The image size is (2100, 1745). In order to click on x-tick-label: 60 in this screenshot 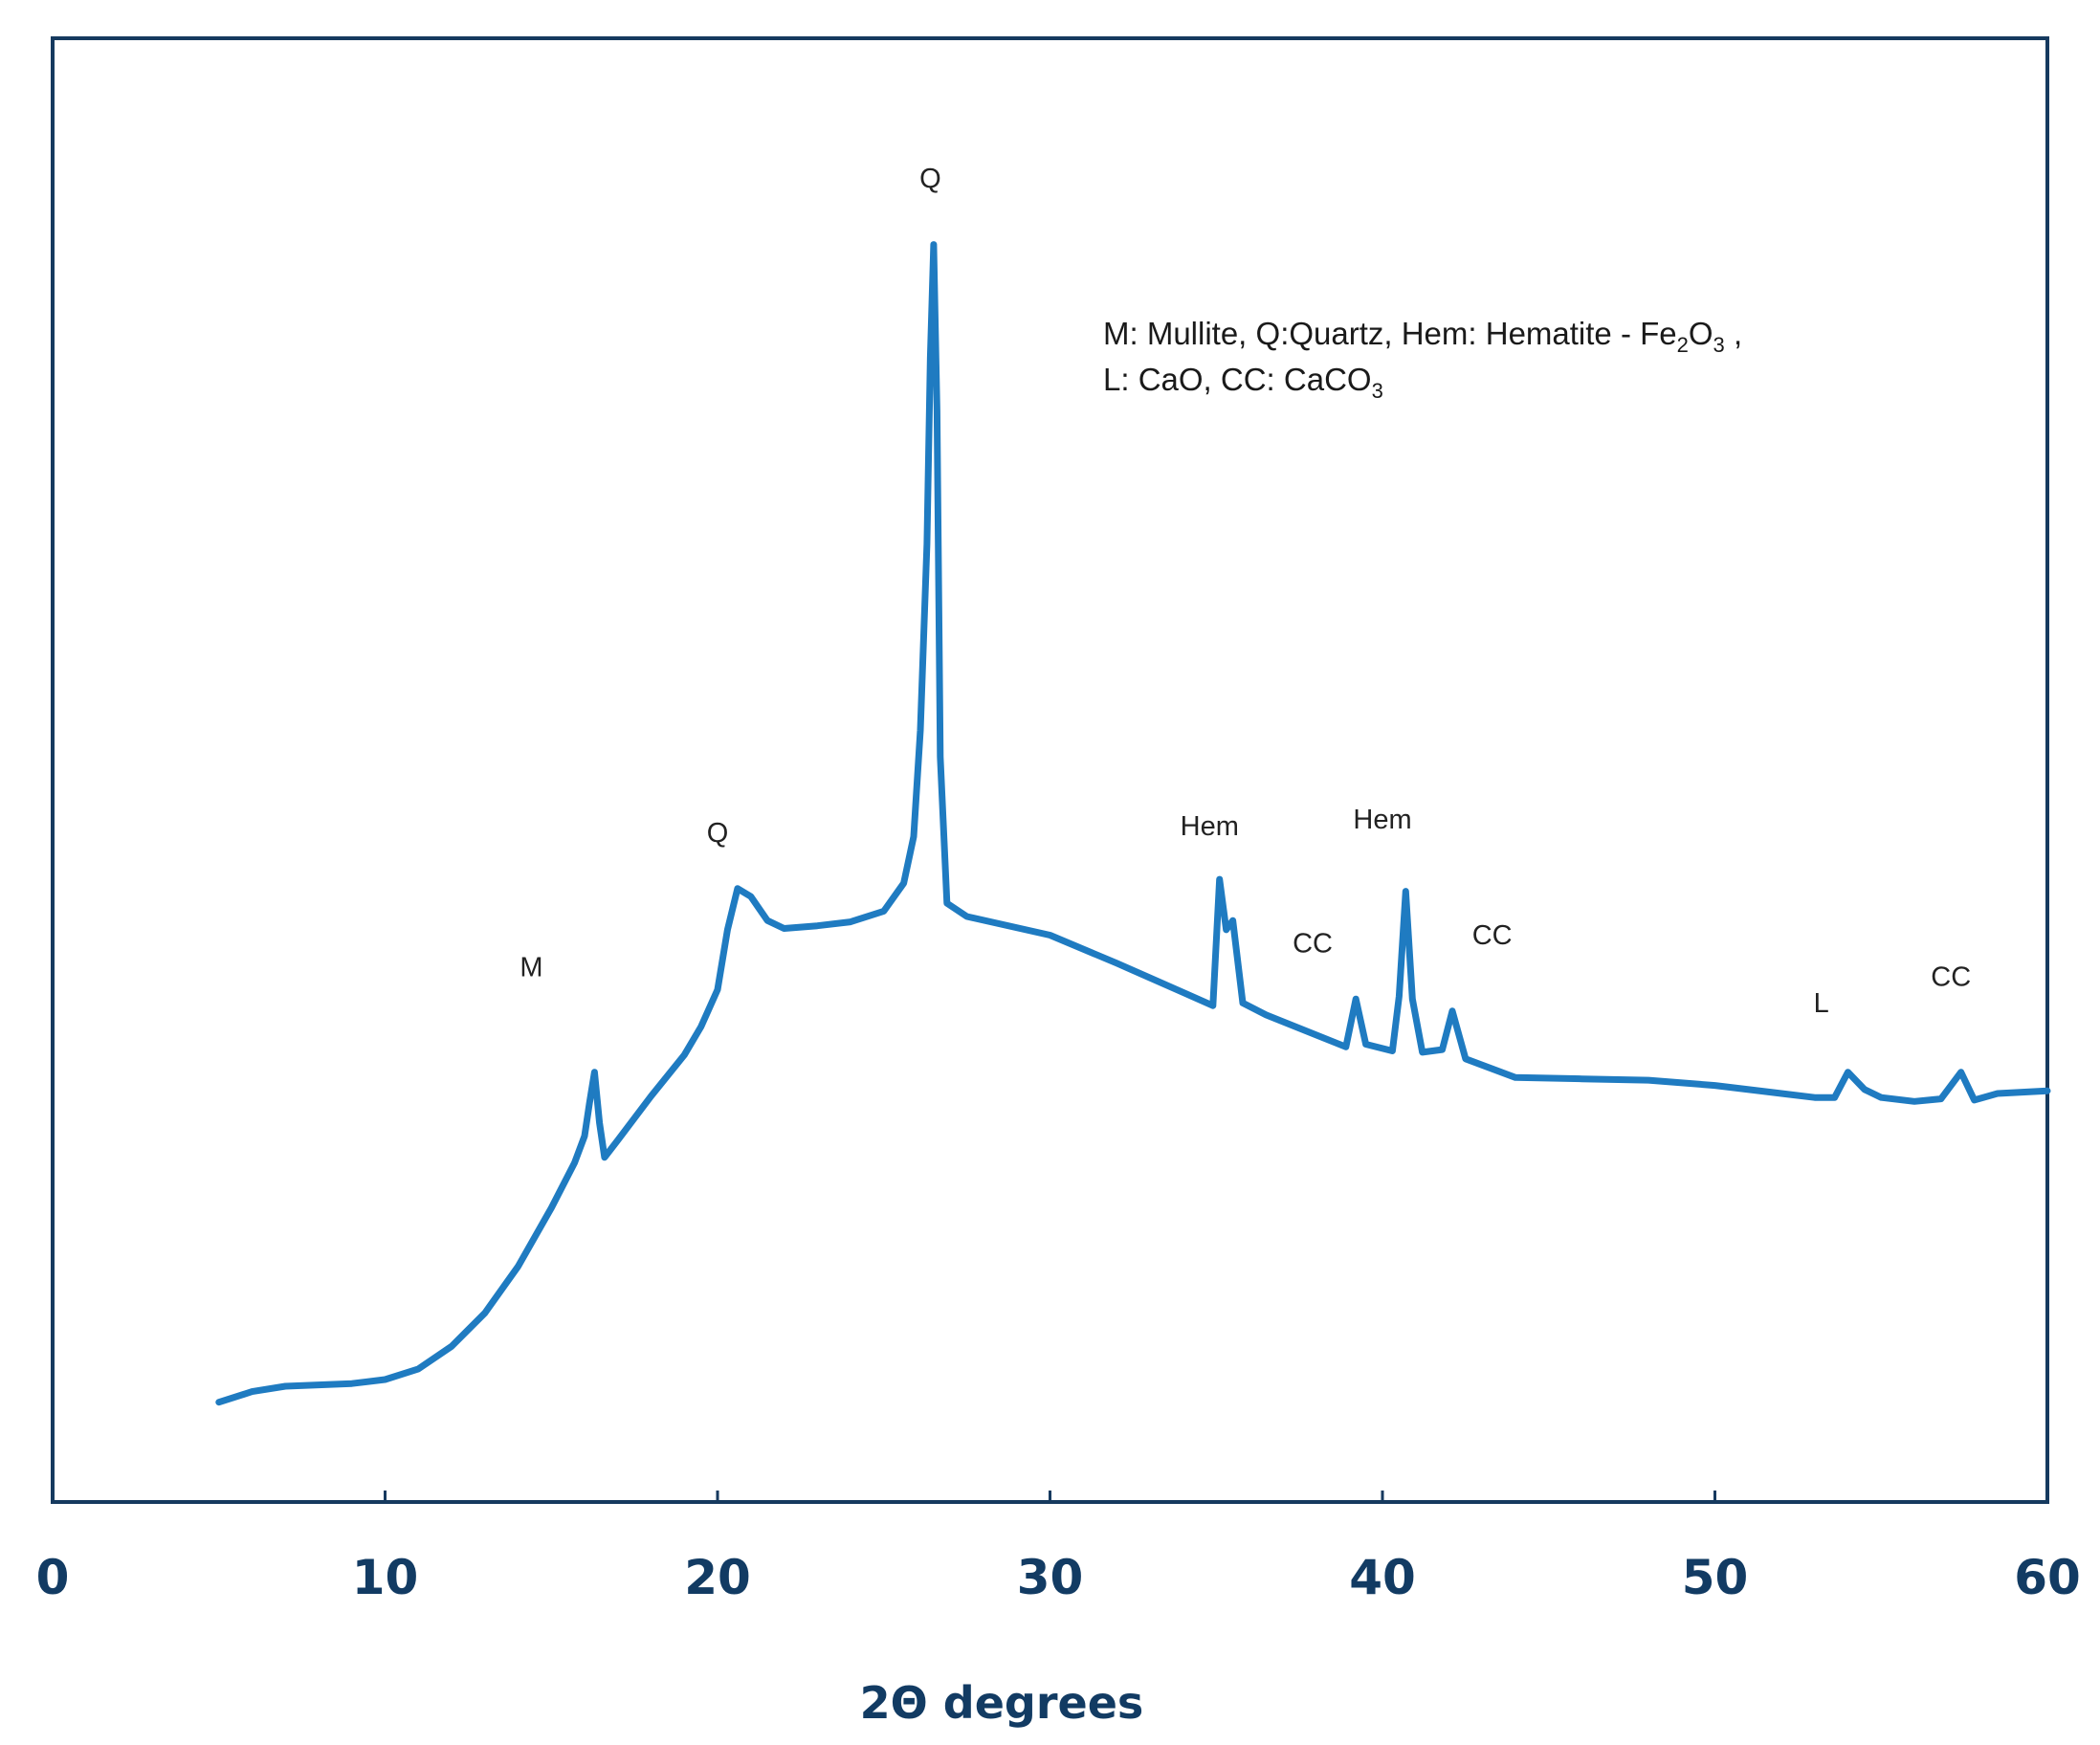, I will do `click(2047, 1577)`.